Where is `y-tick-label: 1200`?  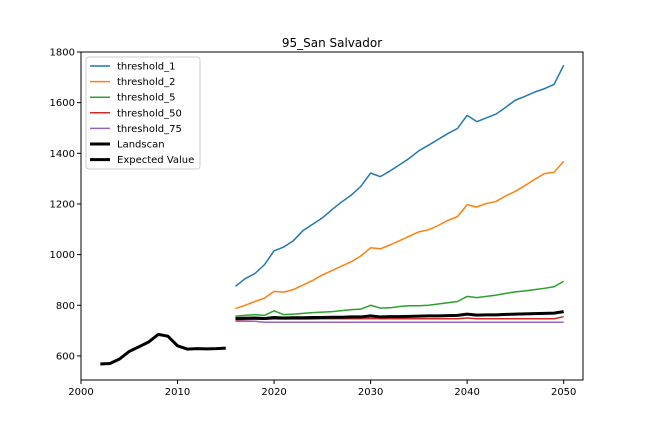 y-tick-label: 1200 is located at coordinates (62, 204).